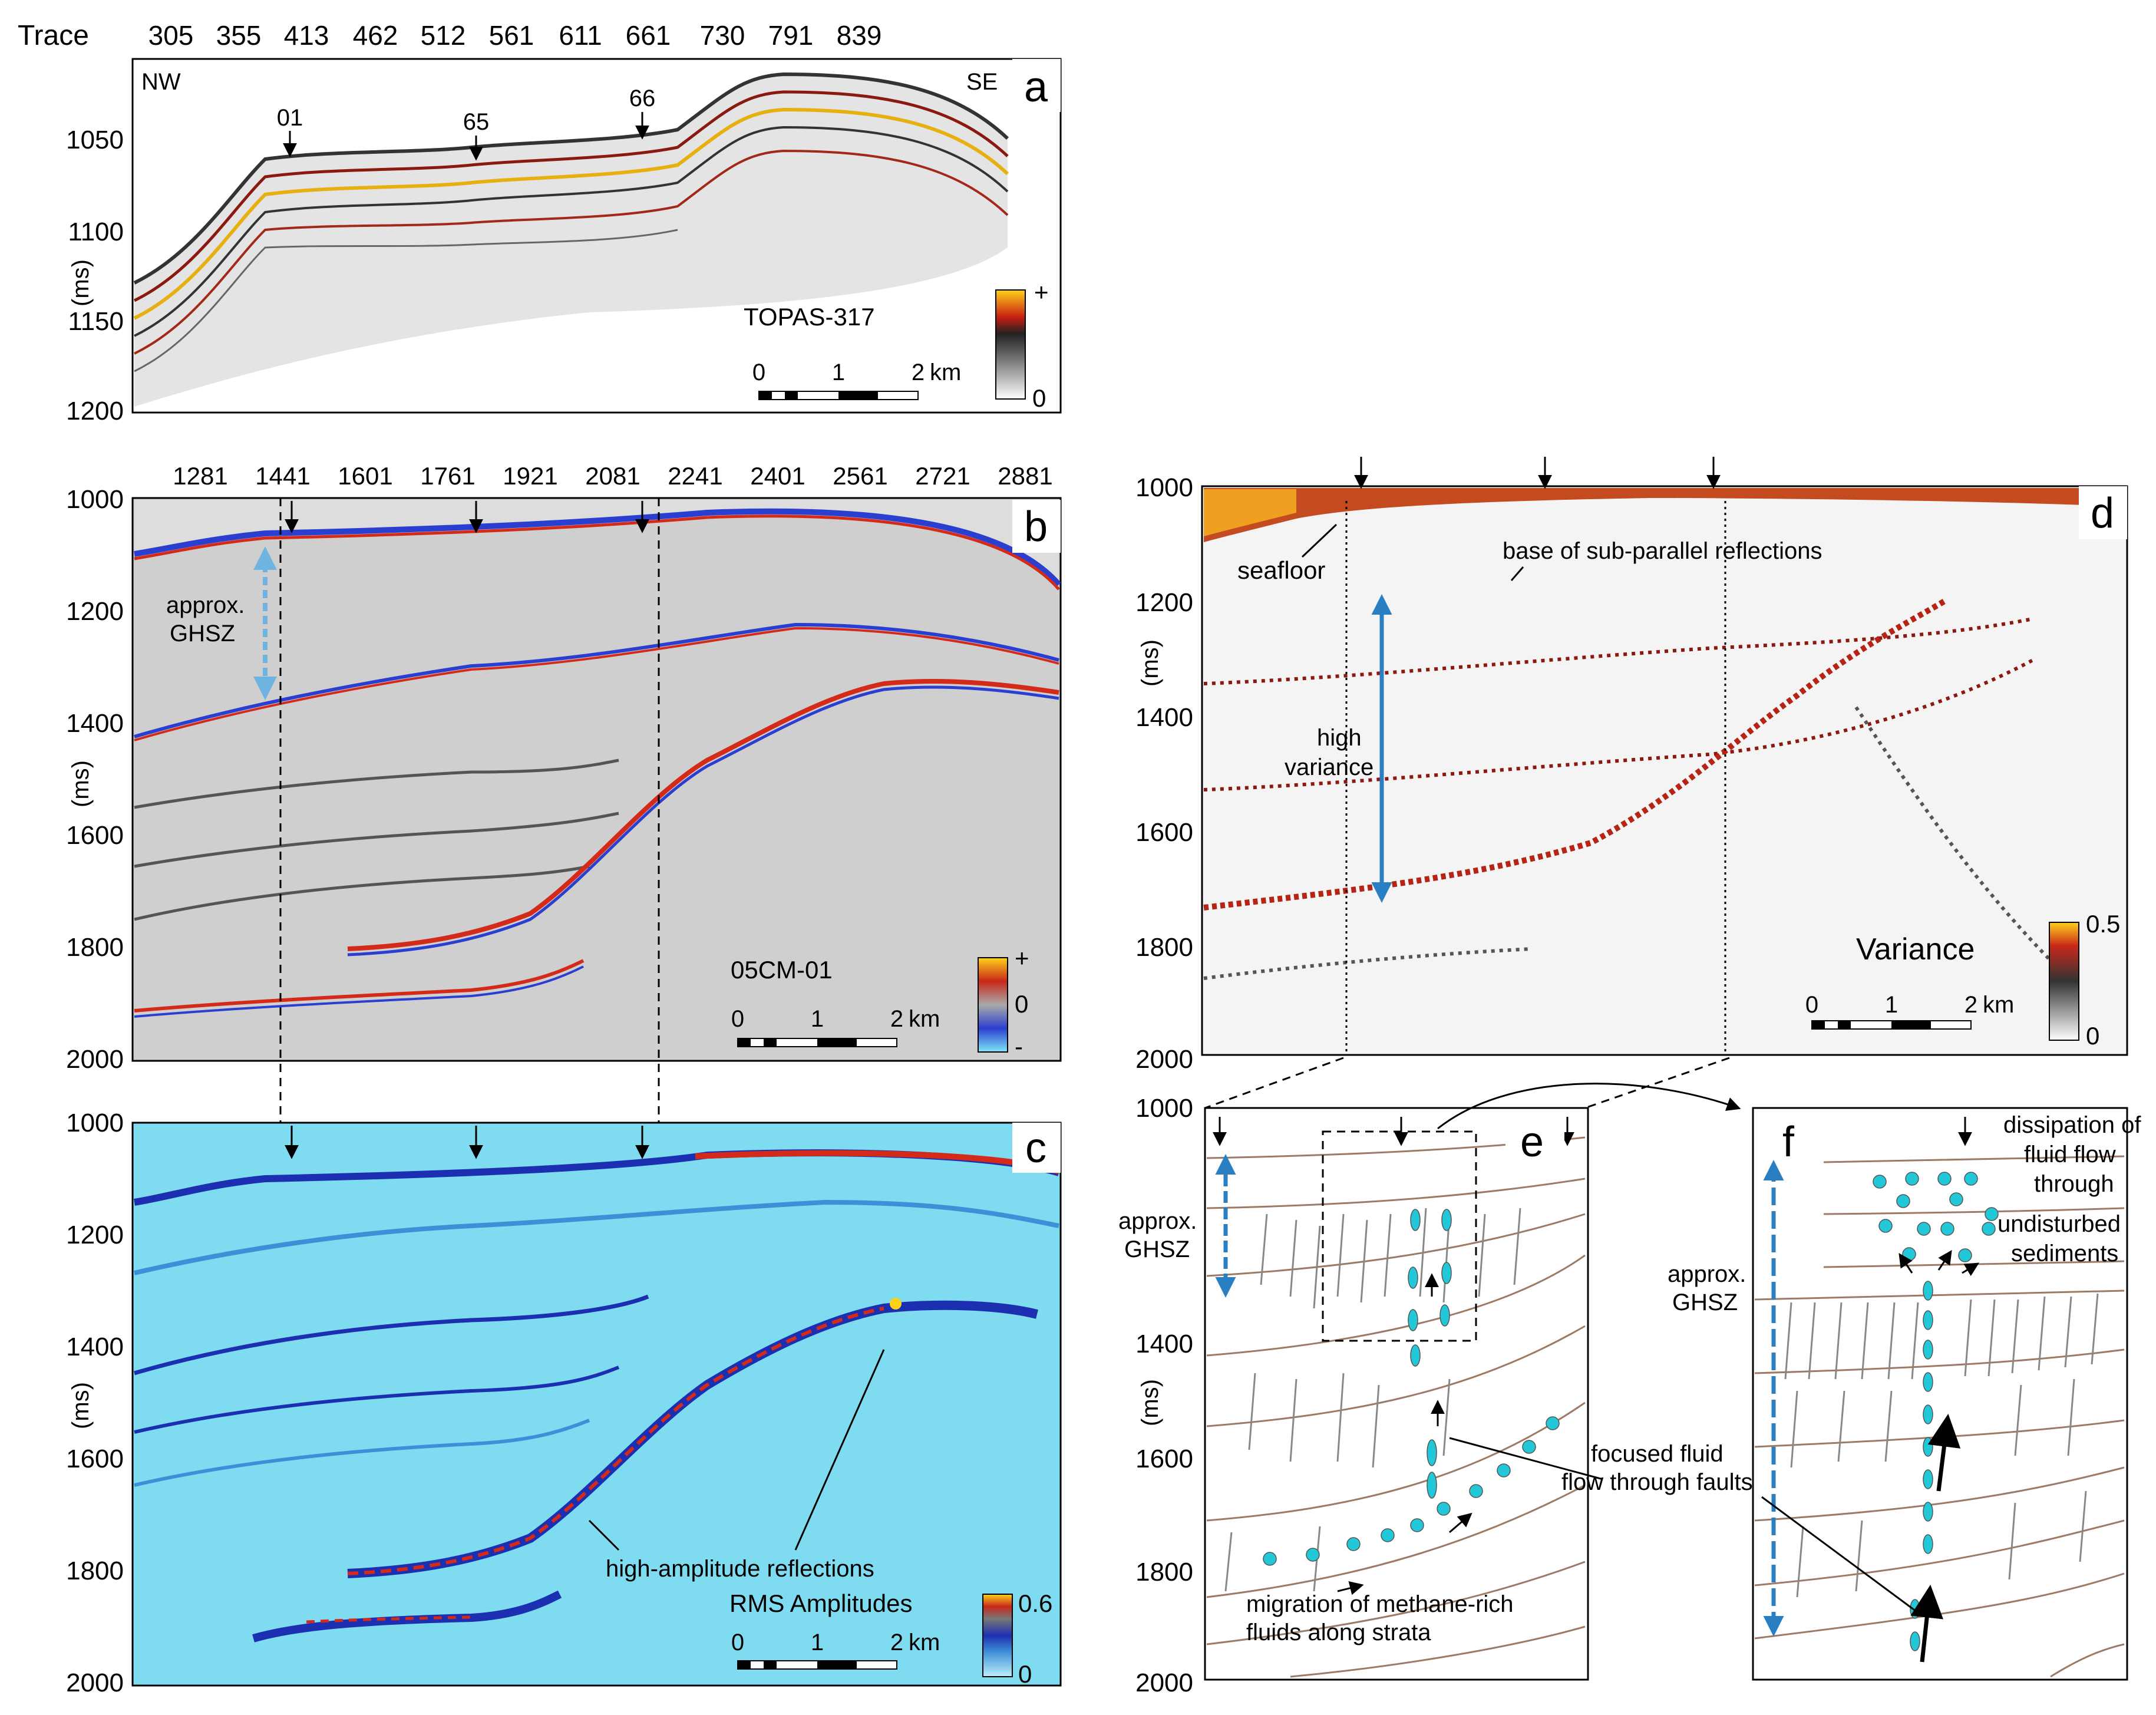 The width and height of the screenshot is (2156, 1715). What do you see at coordinates (1397, 1394) in the screenshot?
I see `panel-e-frame` at bounding box center [1397, 1394].